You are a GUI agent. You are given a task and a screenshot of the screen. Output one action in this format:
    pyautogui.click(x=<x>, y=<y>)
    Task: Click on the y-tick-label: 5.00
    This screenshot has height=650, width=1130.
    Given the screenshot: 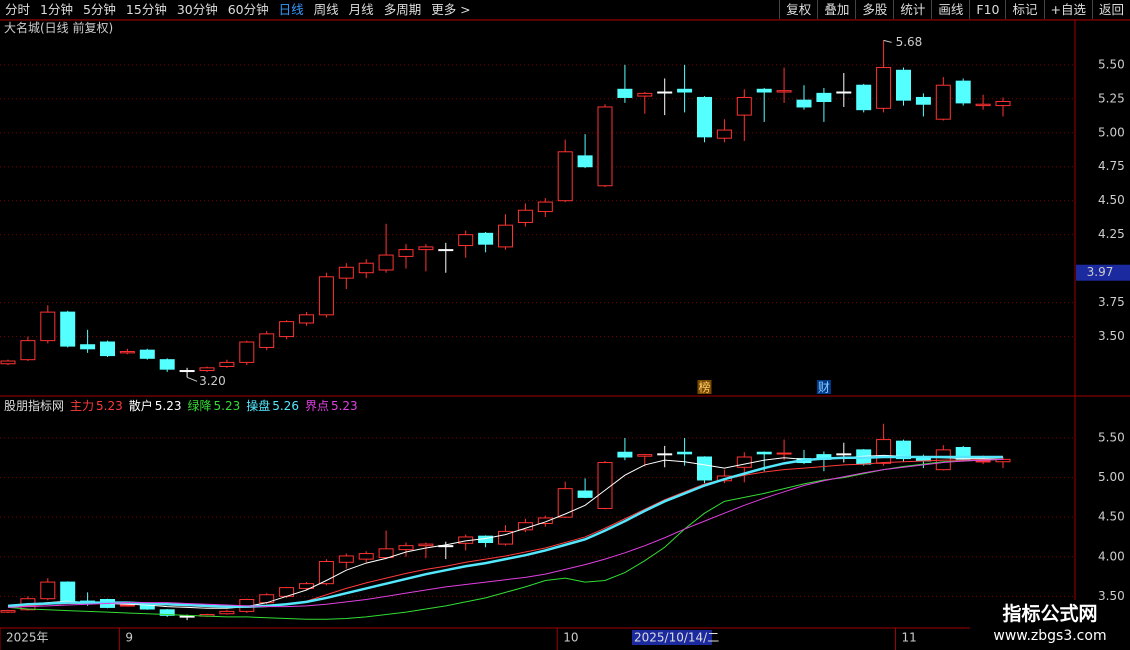 What is the action you would take?
    pyautogui.click(x=1111, y=477)
    